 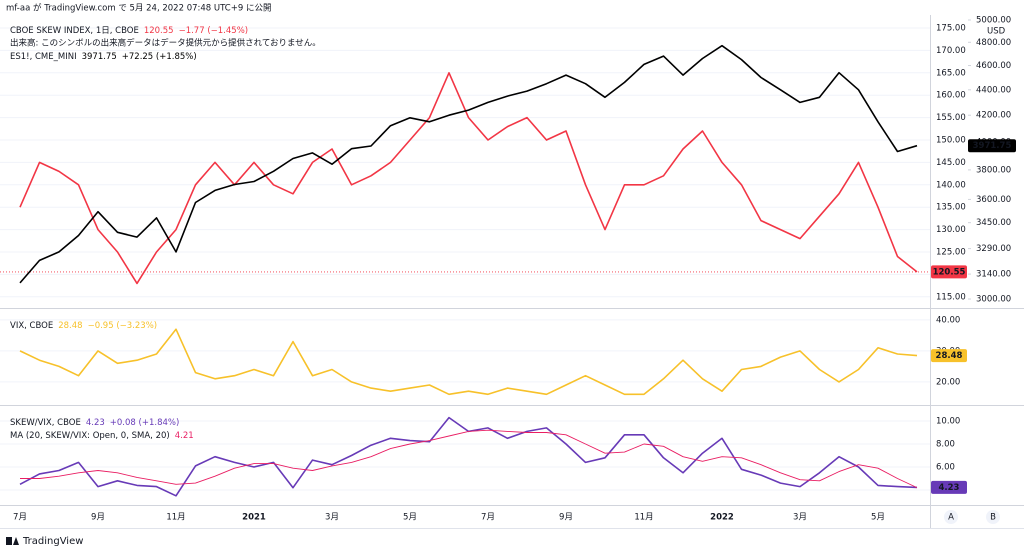 I want to click on legend-value: 3971.75, so click(x=99, y=57).